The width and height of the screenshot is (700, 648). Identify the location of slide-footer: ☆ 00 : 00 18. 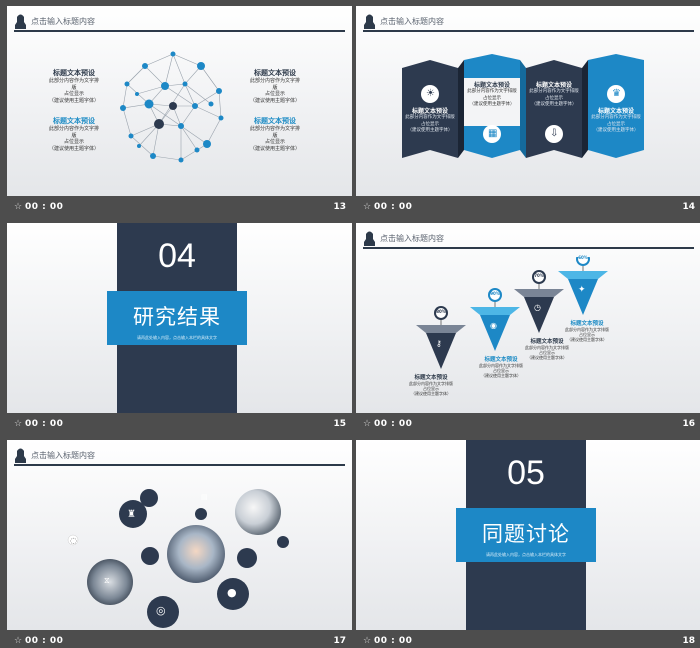
(528, 639).